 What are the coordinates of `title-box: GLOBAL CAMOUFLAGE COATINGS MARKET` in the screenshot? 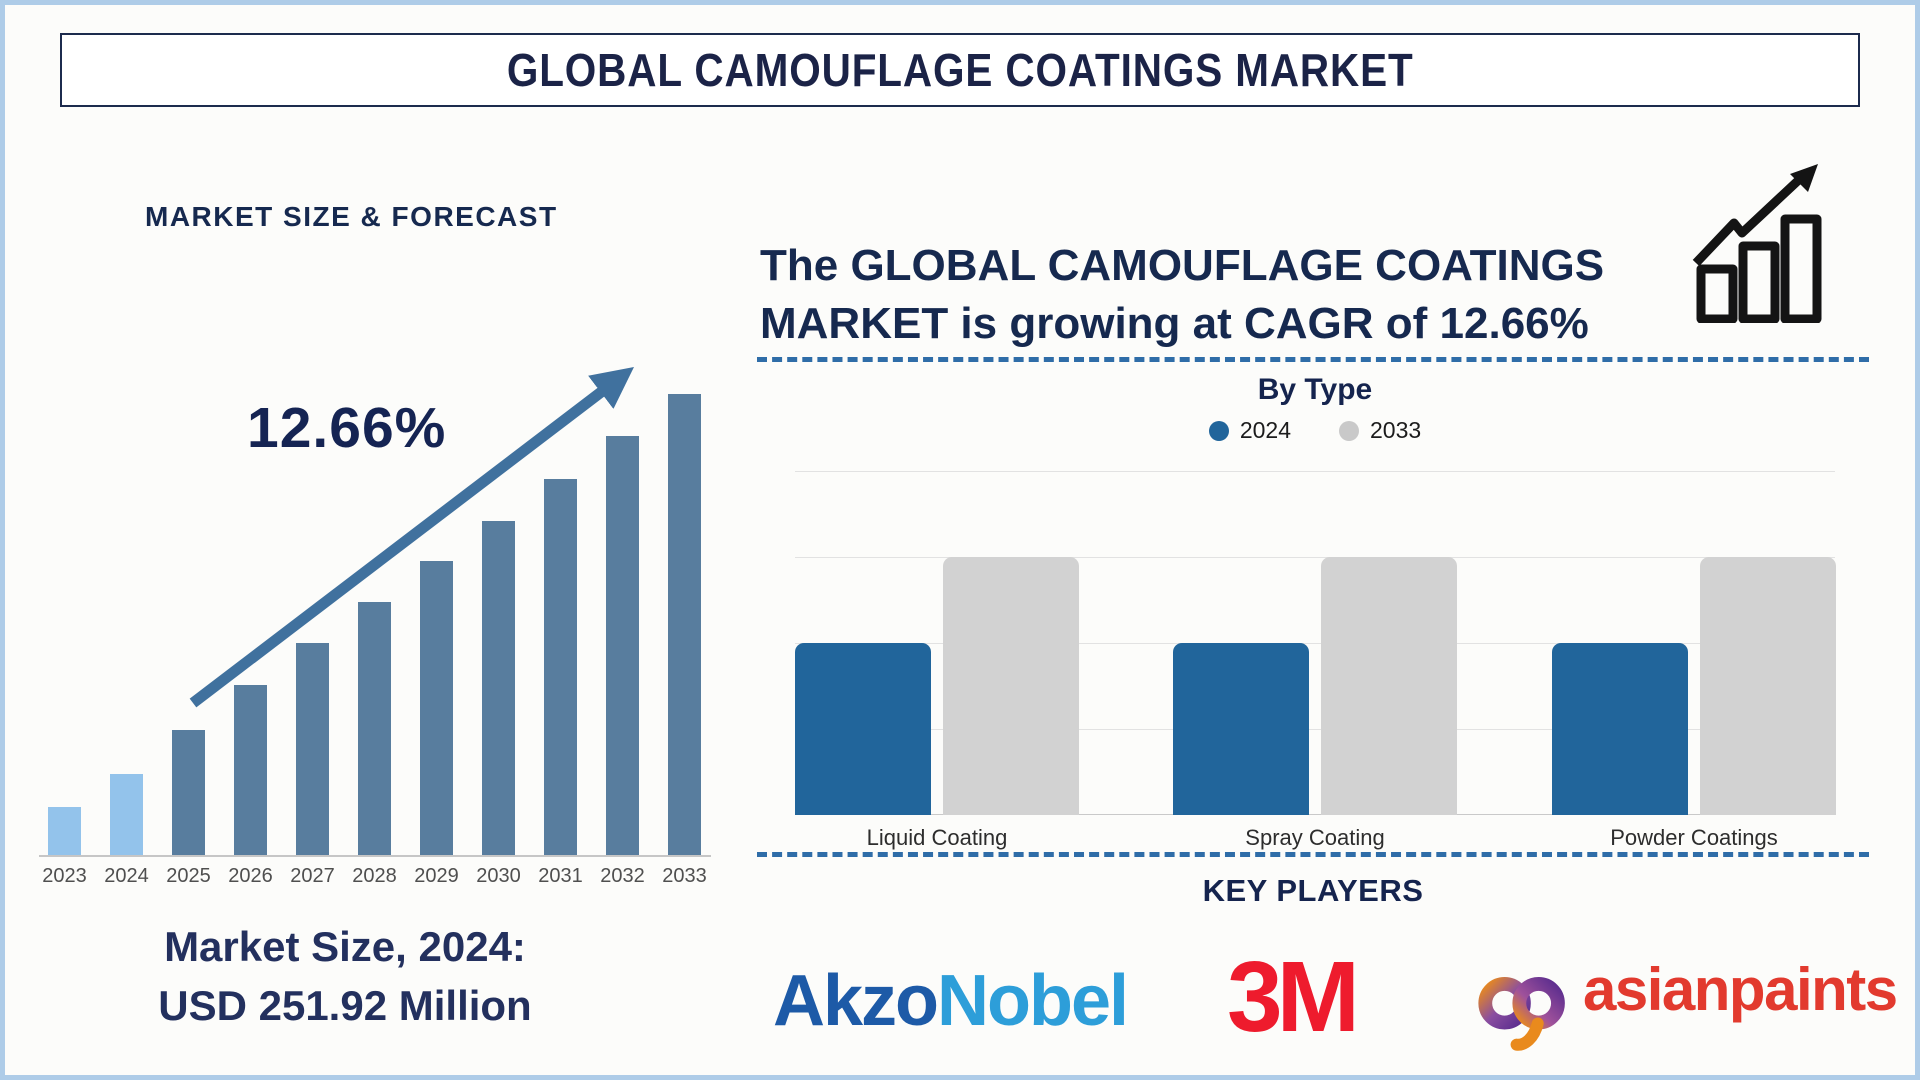 It's located at (960, 70).